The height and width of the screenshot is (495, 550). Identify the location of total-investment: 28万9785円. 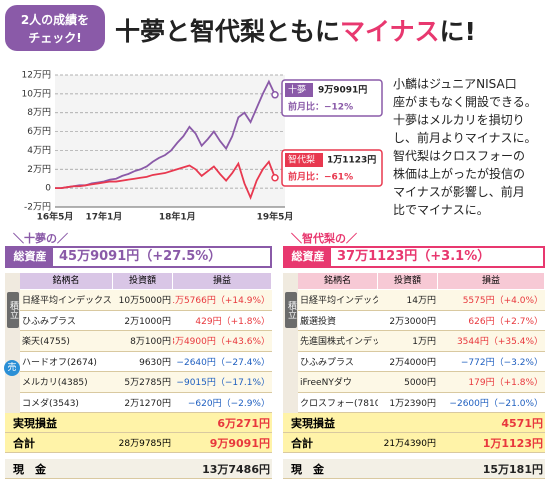
(143, 443).